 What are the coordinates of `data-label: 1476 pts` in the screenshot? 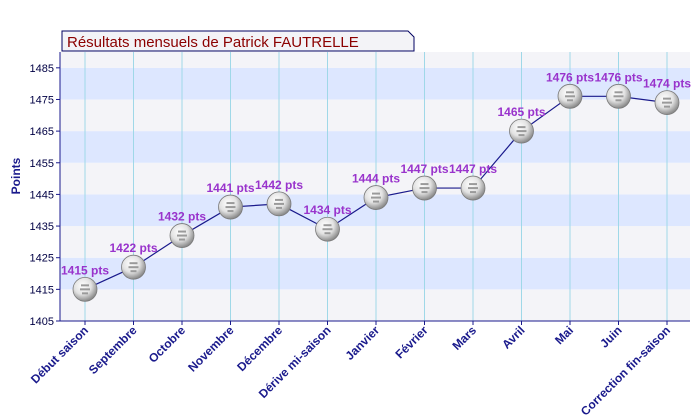 It's located at (618, 77).